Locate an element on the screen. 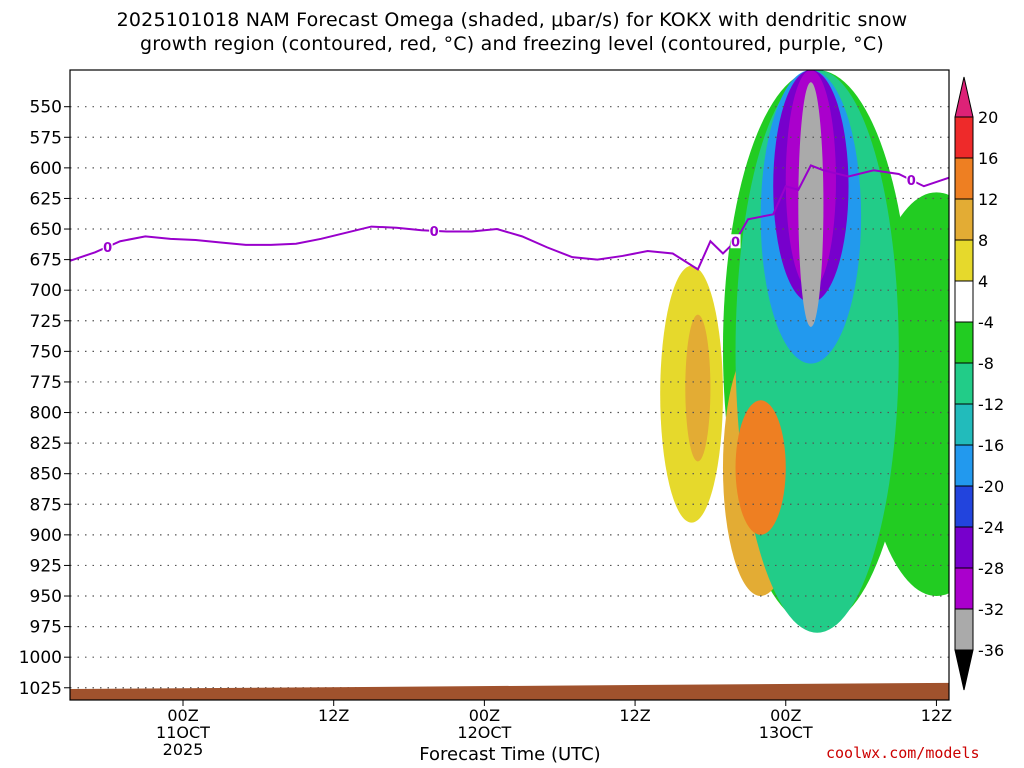 The image size is (1024, 768). colorbar-label-2: 12 is located at coordinates (988, 199).